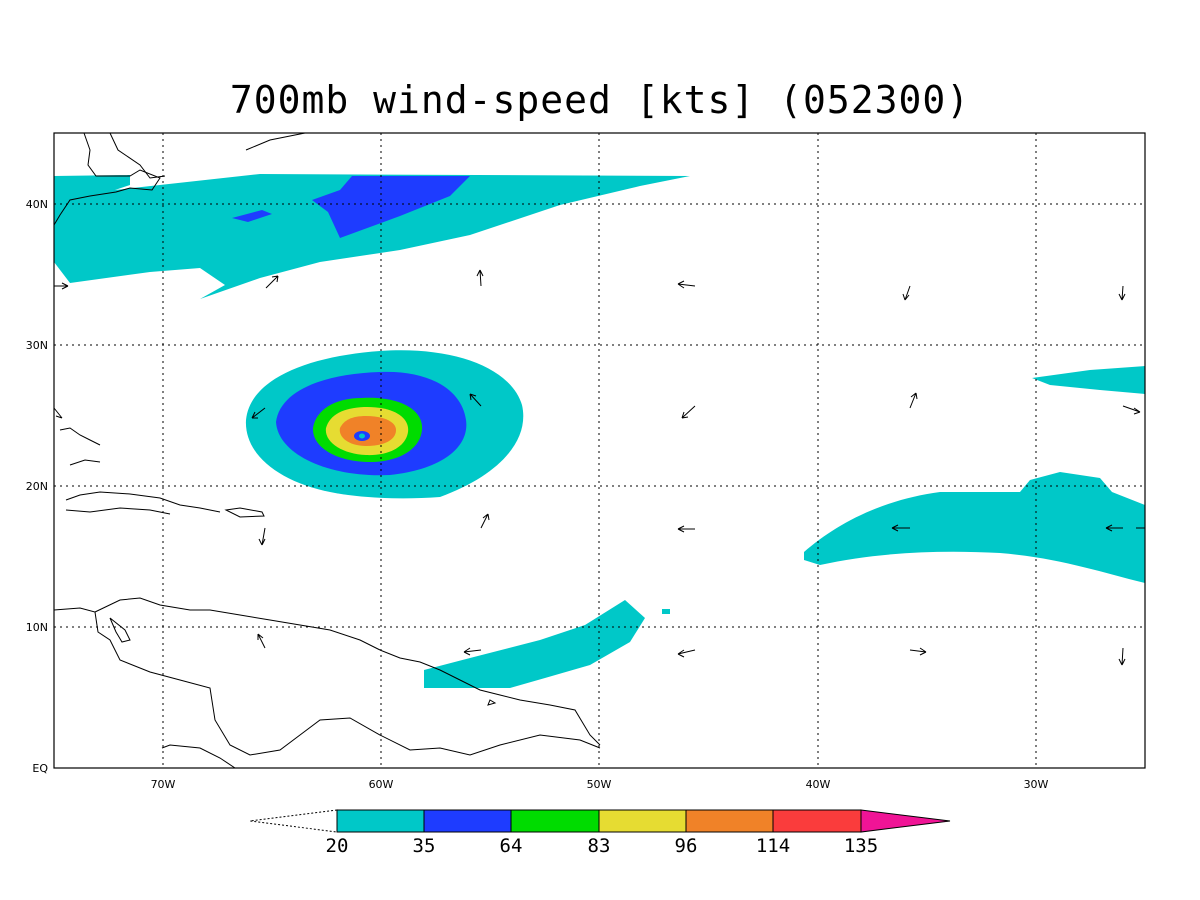  What do you see at coordinates (974, 527) in the screenshot?
I see `wind-band-cyan-east` at bounding box center [974, 527].